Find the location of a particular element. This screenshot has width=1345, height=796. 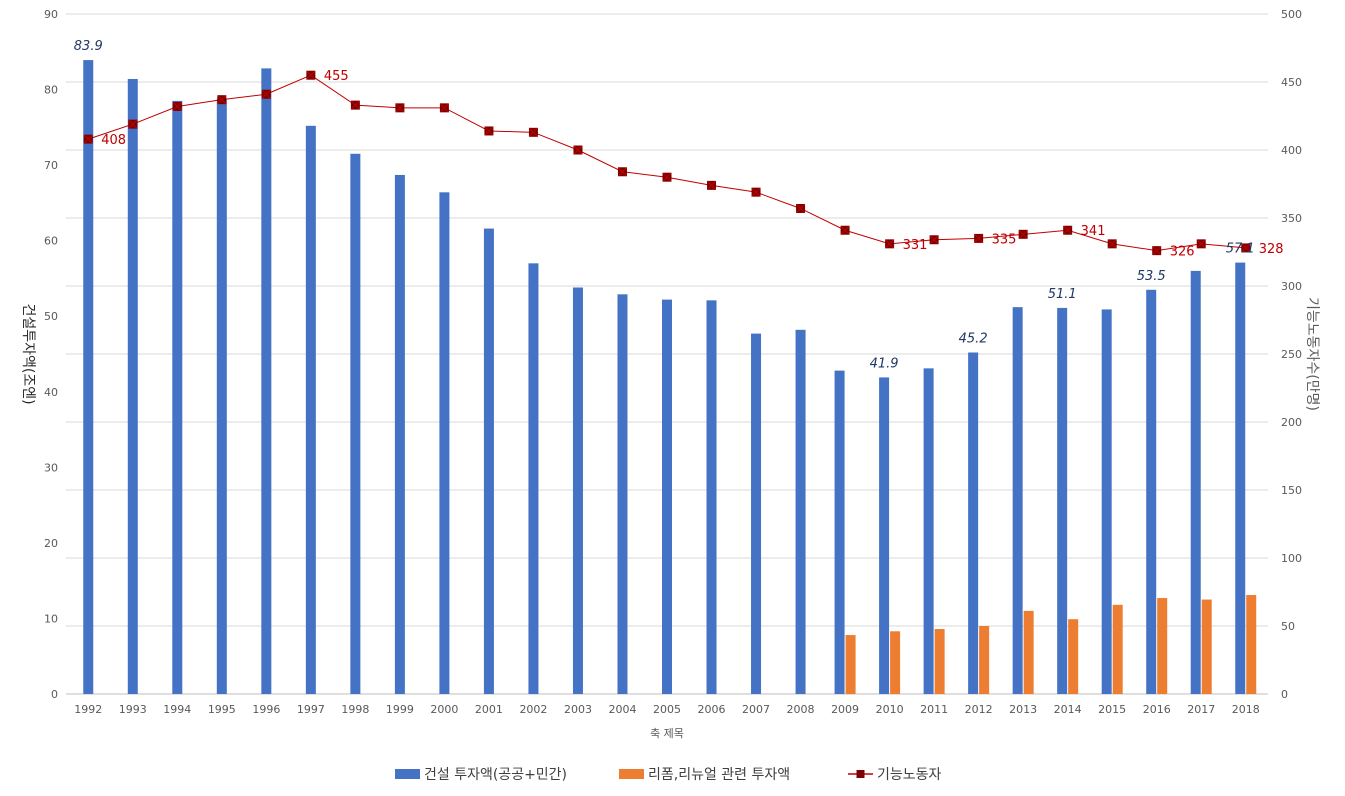

line-data-label: 408 is located at coordinates (113, 140).